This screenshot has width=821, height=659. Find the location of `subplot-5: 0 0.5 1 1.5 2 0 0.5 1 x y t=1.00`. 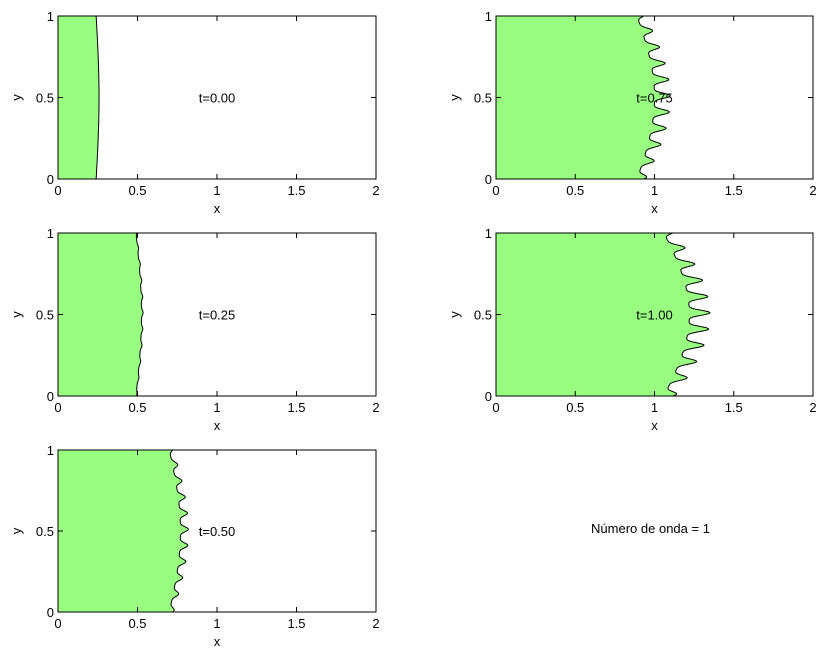

subplot-5: 0 0.5 1 1.5 2 0 0.5 1 x y t=1.00 is located at coordinates (632, 329).